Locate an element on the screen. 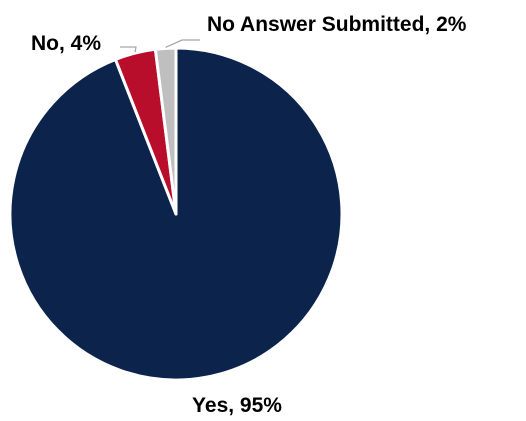 Image resolution: width=526 pixels, height=421 pixels. data-label-yes: Yes, 95% is located at coordinates (237, 405).